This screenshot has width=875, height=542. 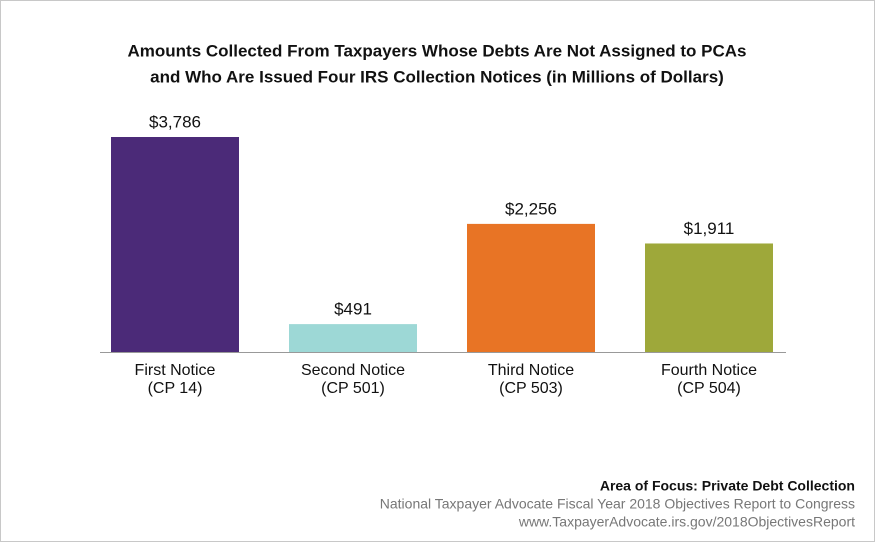 I want to click on category-label: (CP 14), so click(x=175, y=388).